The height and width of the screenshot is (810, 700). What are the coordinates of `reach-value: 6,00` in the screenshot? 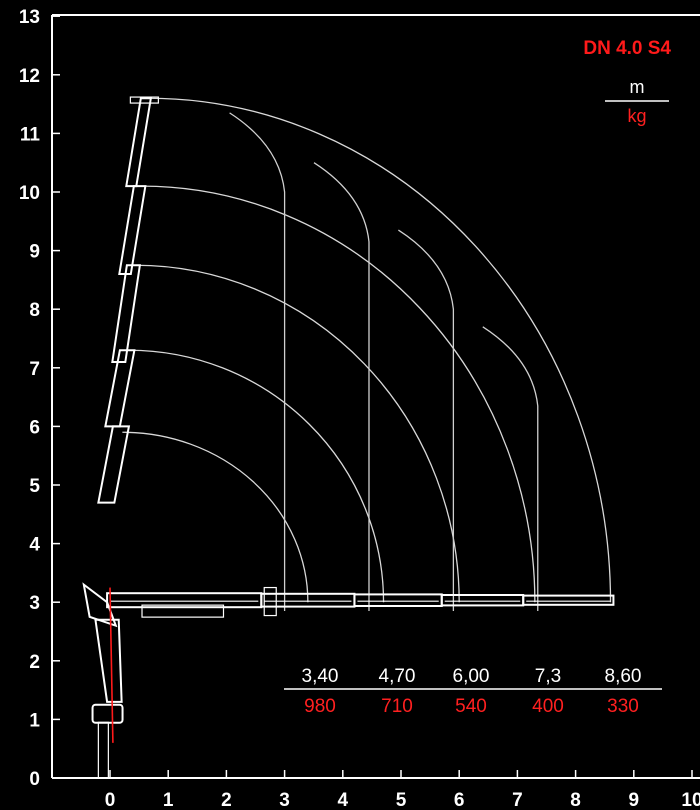 It's located at (471, 676).